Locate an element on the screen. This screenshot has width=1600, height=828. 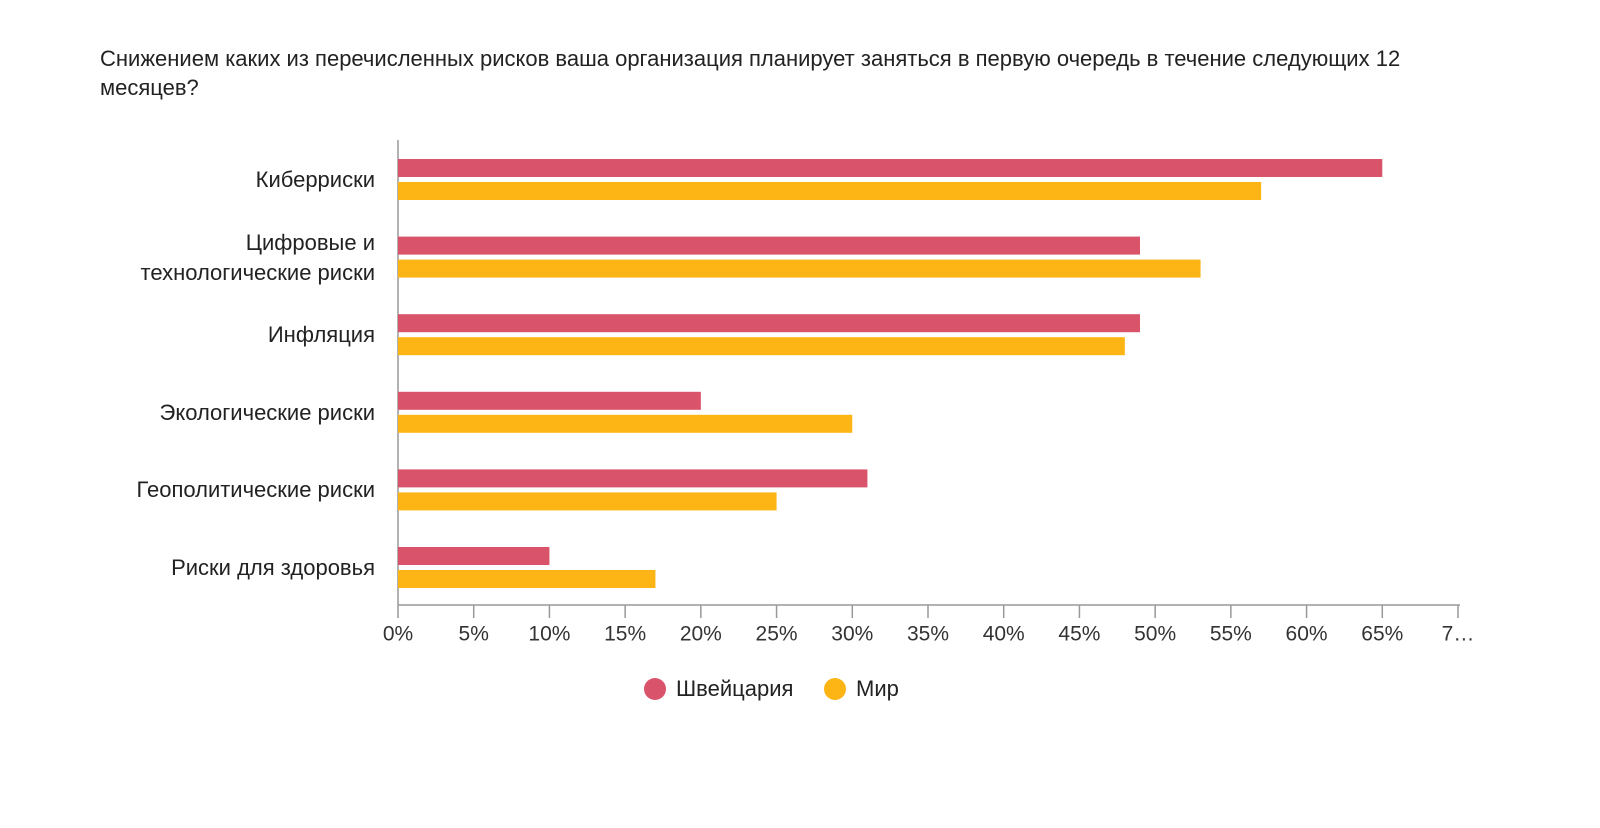
x-tick-label: 20% is located at coordinates (701, 634).